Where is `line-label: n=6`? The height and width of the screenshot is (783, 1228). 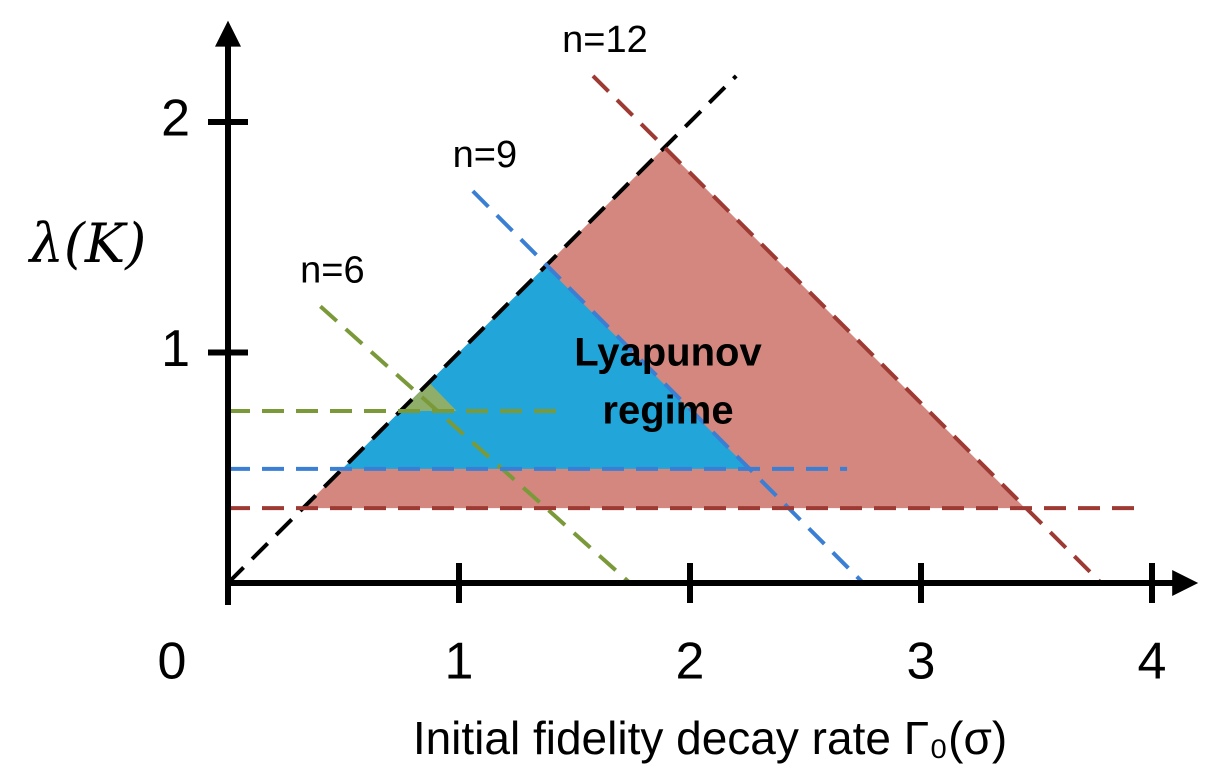
line-label: n=6 is located at coordinates (332, 270).